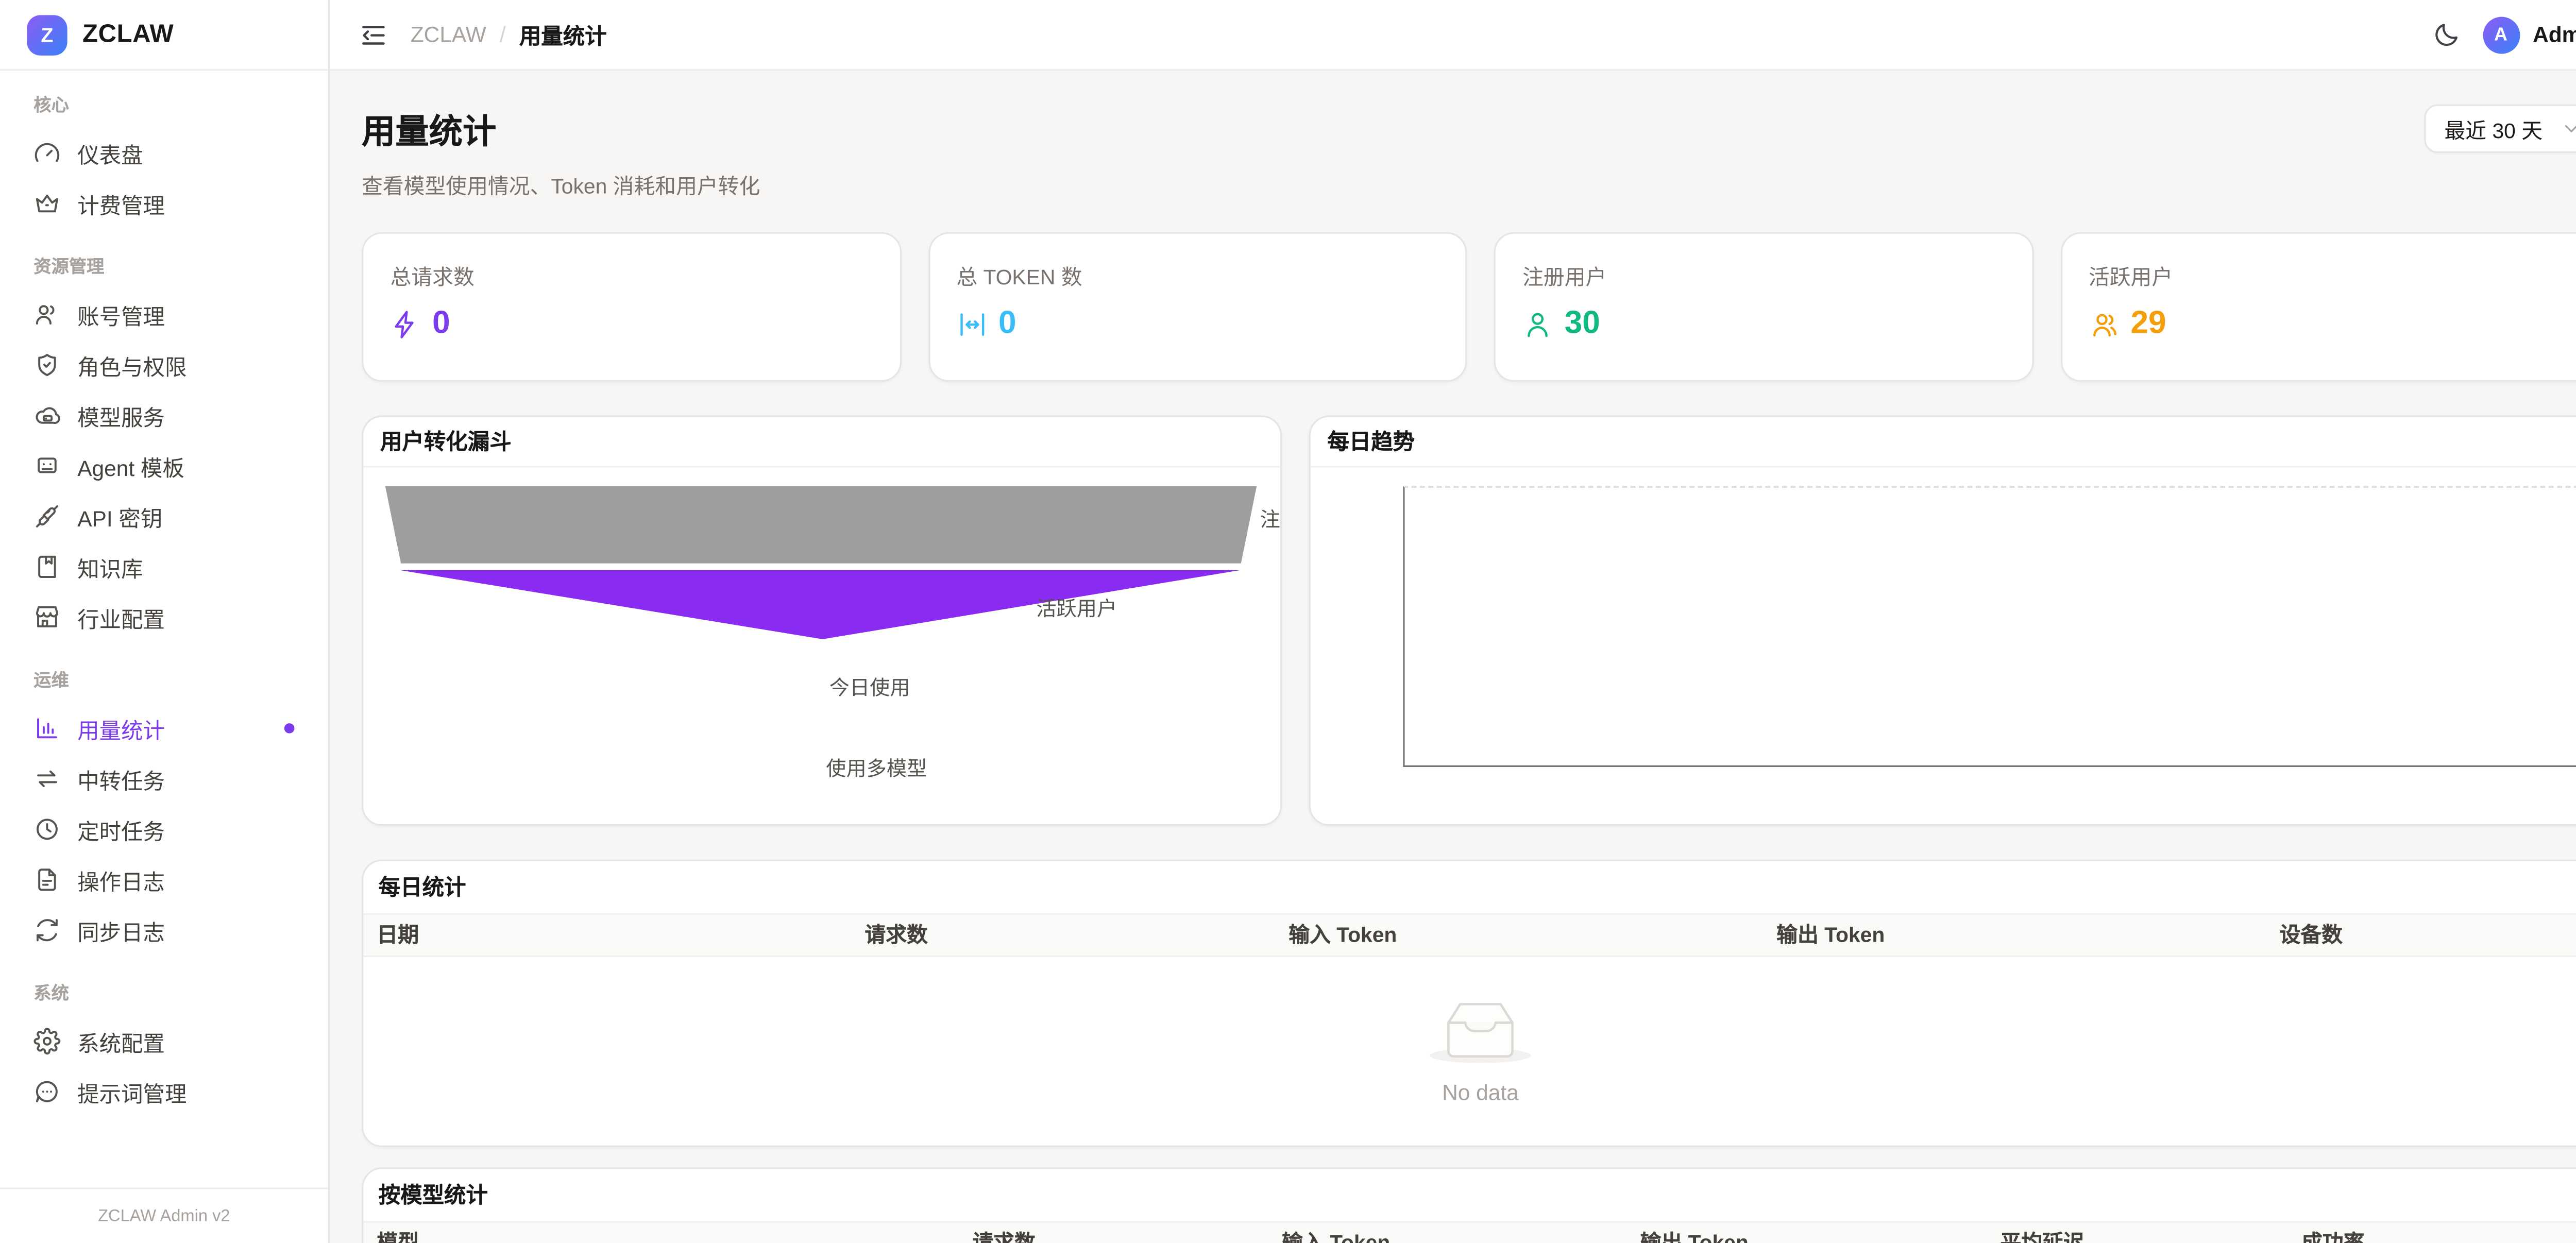 The height and width of the screenshot is (1243, 2576). What do you see at coordinates (47, 152) in the screenshot?
I see `gauge-icon` at bounding box center [47, 152].